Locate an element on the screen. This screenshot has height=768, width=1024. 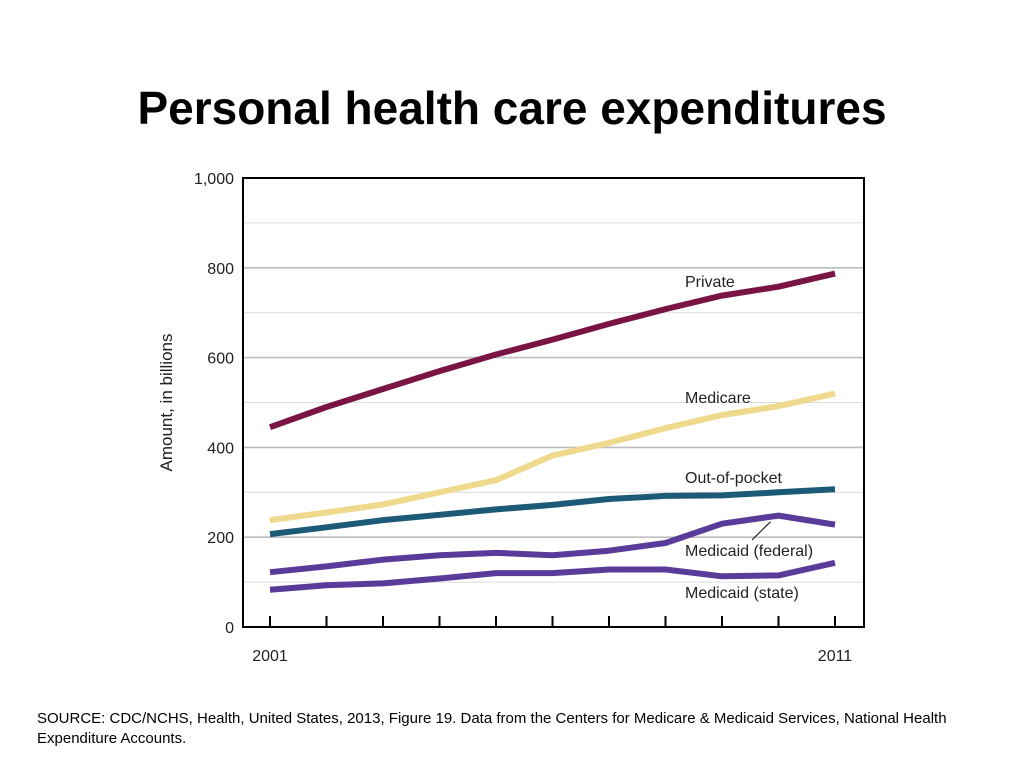
slide-title: Personal health care expenditures is located at coordinates (512, 108).